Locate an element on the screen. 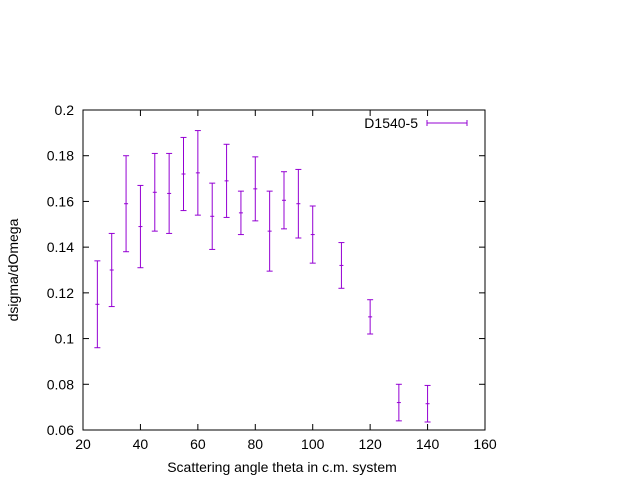 The width and height of the screenshot is (640, 485). y-tick-label: 0.14 is located at coordinates (60, 247).